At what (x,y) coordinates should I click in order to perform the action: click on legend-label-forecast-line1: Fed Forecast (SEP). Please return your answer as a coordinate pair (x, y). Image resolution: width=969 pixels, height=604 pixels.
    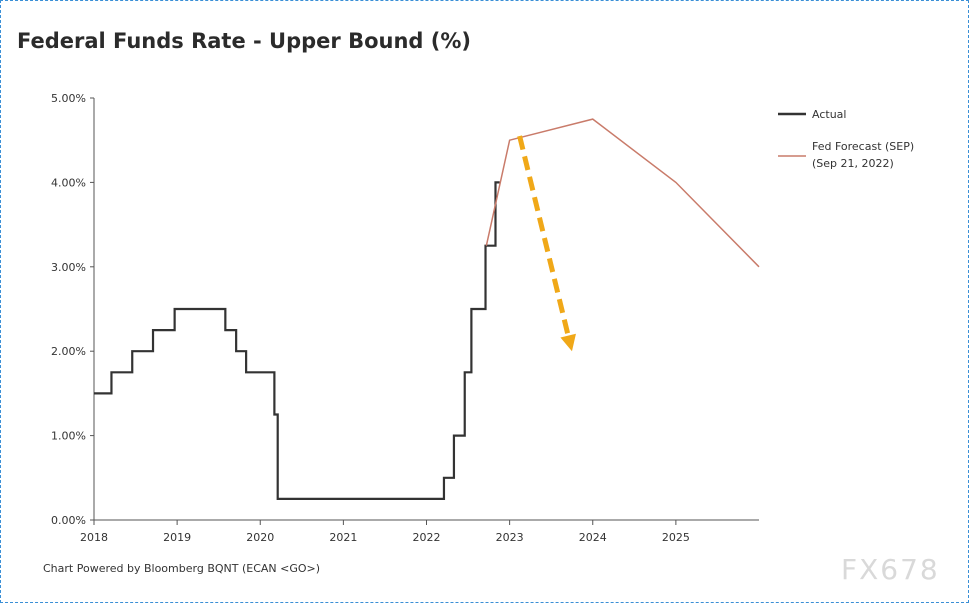
    Looking at the image, I should click on (863, 146).